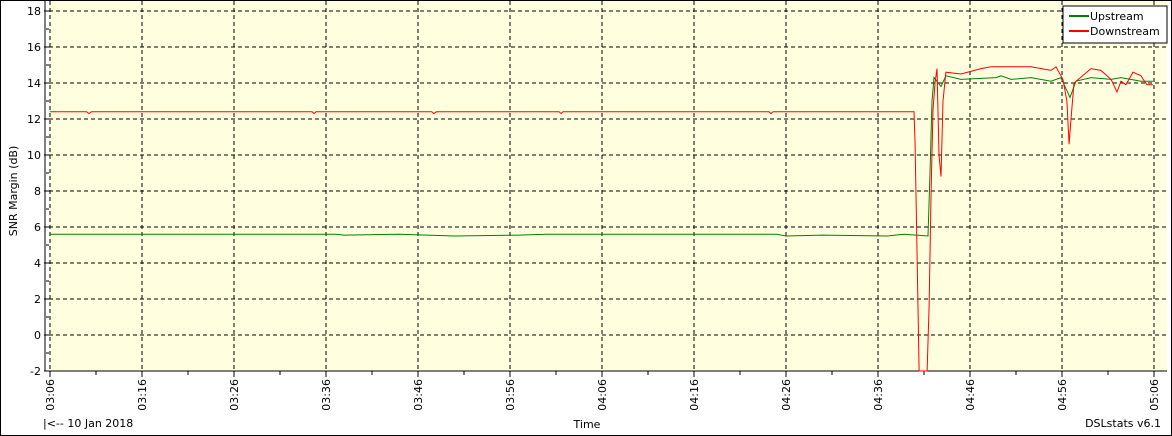 This screenshot has width=1172, height=436. I want to click on legend-box, so click(1115, 24).